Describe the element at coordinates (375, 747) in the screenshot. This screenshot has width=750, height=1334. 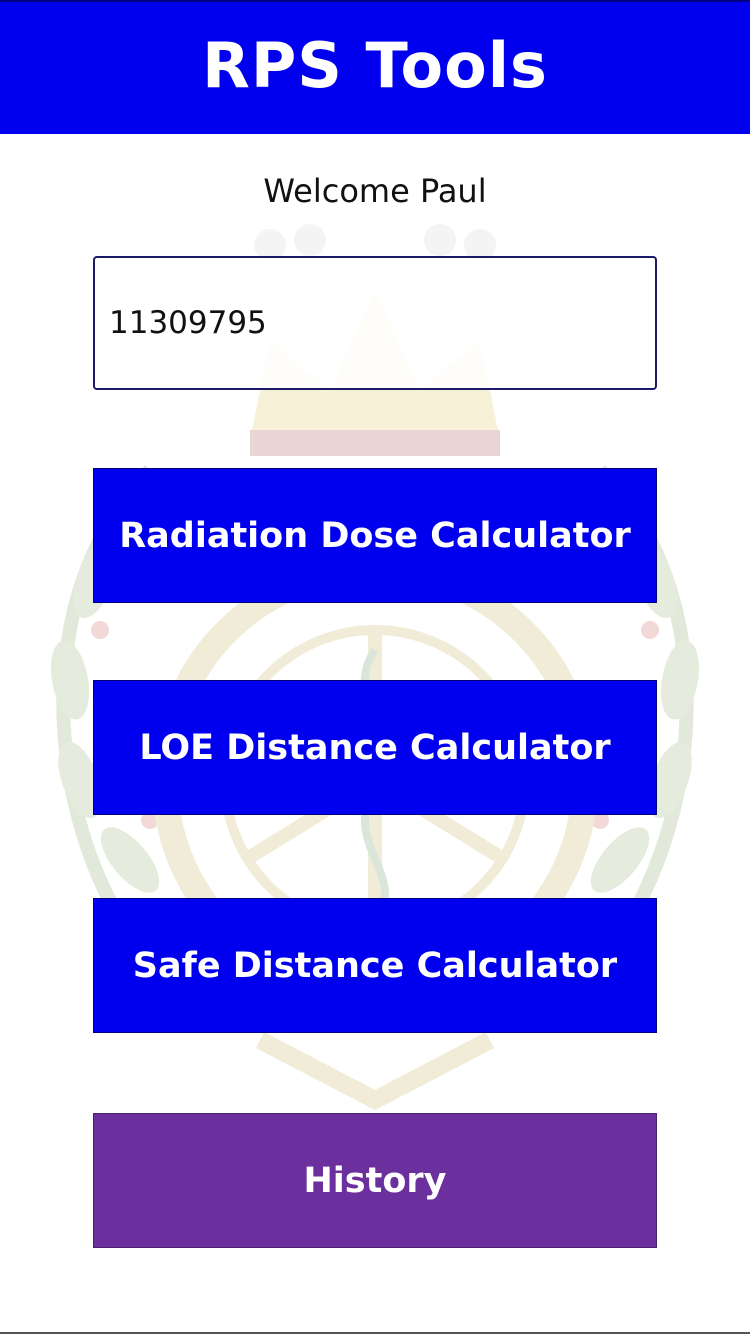
I see `loe-distance-calculator-button: LOE Distance Calculator` at that location.